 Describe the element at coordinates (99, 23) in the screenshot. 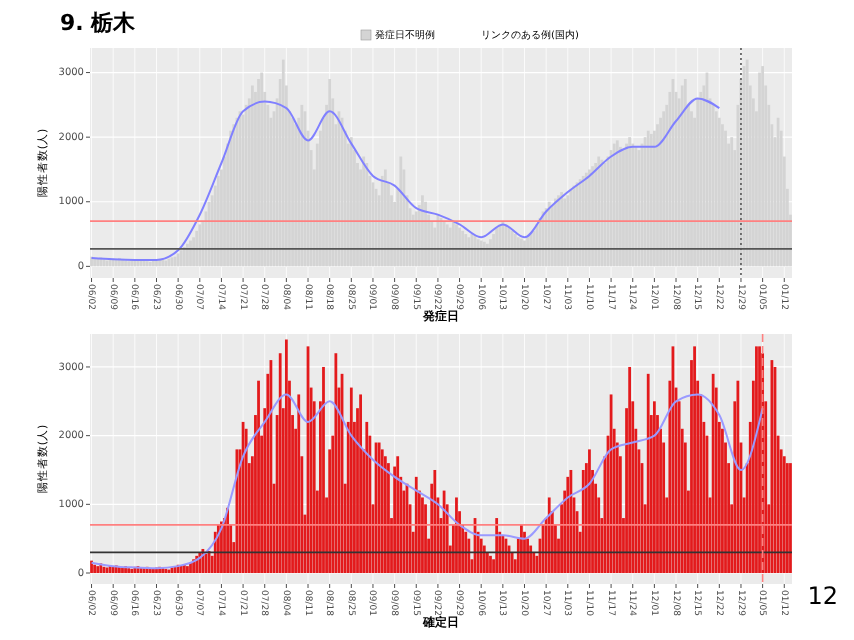

I see `chart-title: 9. 栃木` at that location.